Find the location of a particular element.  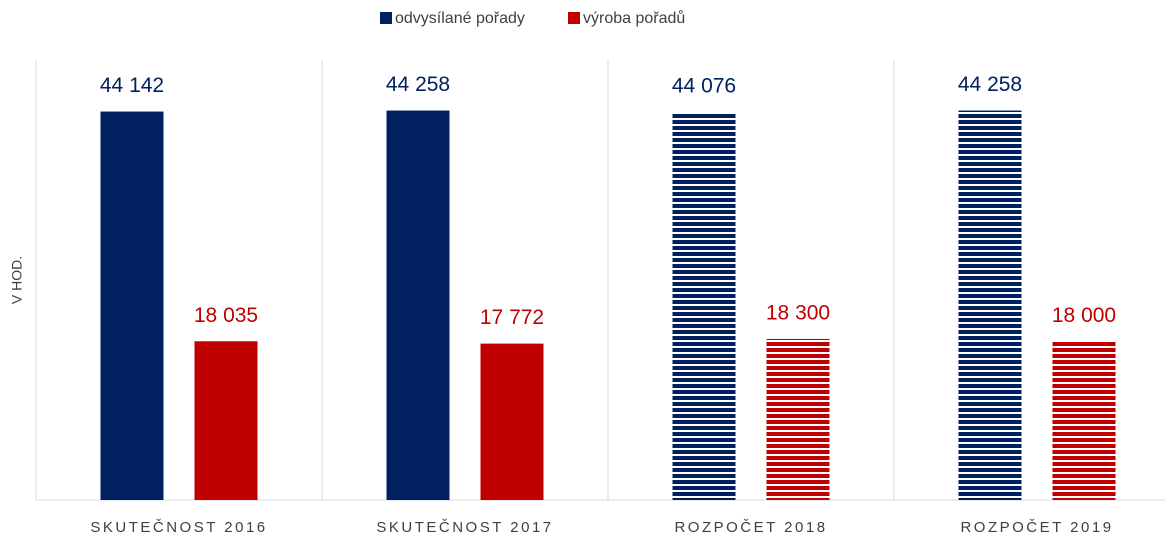

data-label: 44 076 is located at coordinates (704, 86).